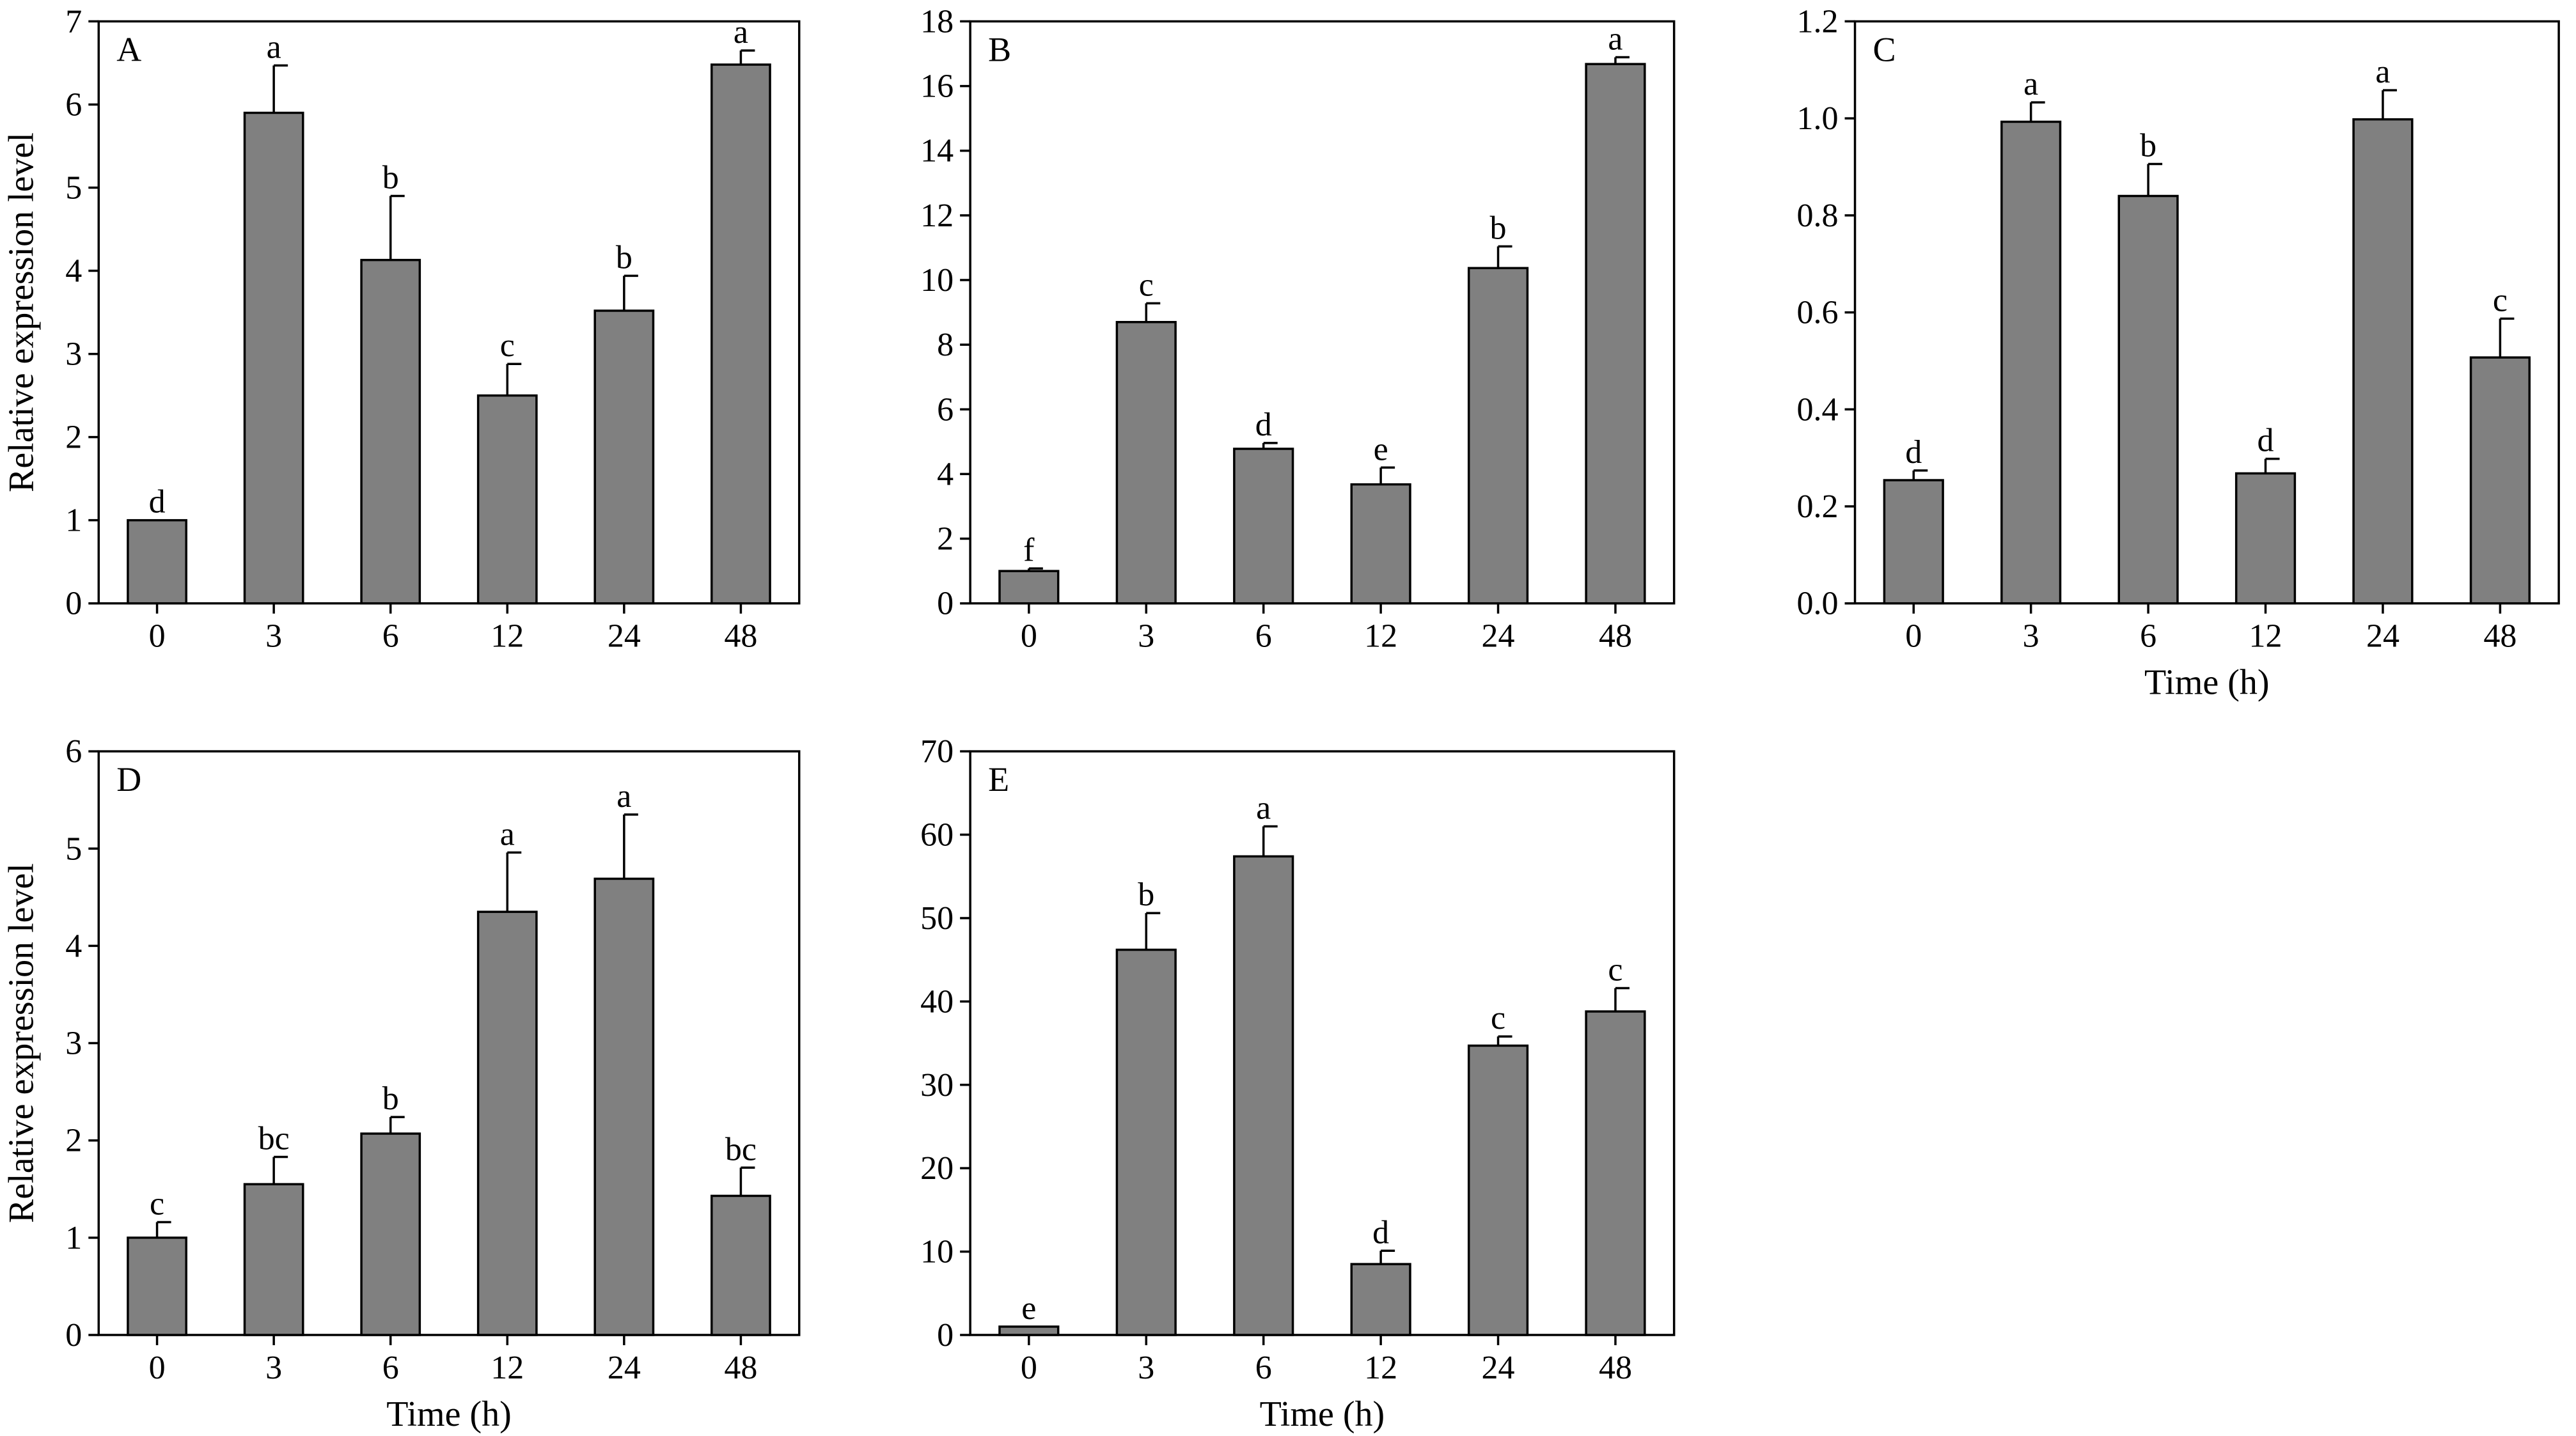 Image resolution: width=2576 pixels, height=1436 pixels. I want to click on y-tick-label: 5, so click(73, 849).